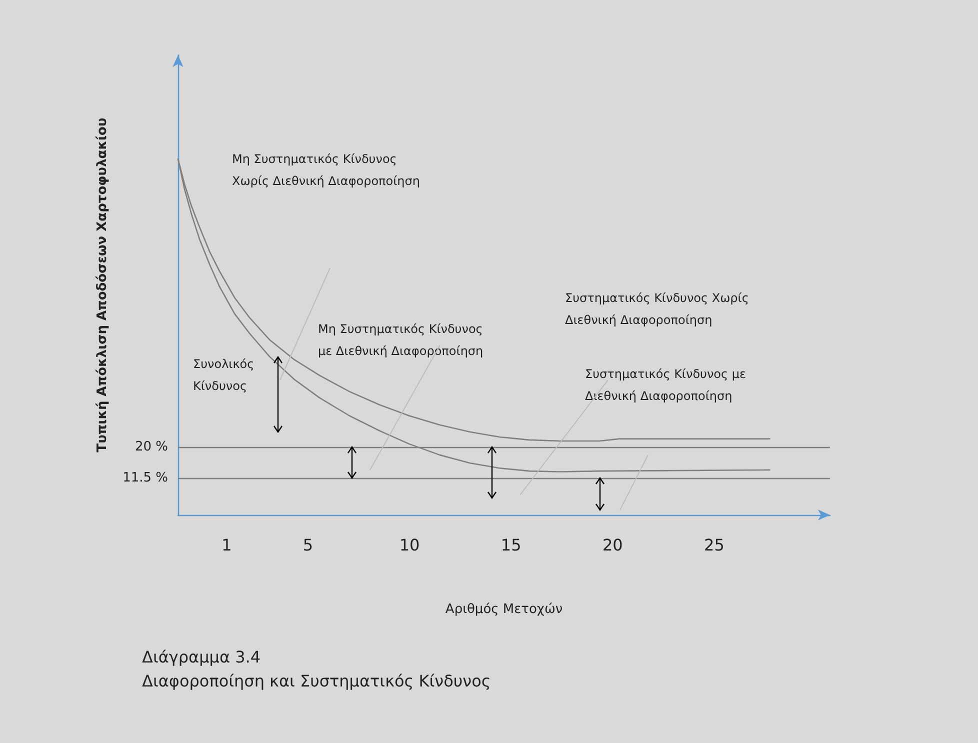 This screenshot has height=743, width=978. Describe the element at coordinates (316, 681) in the screenshot. I see `text: Διαφοροποίηση και Συστηματικός Κίνδυνος` at that location.